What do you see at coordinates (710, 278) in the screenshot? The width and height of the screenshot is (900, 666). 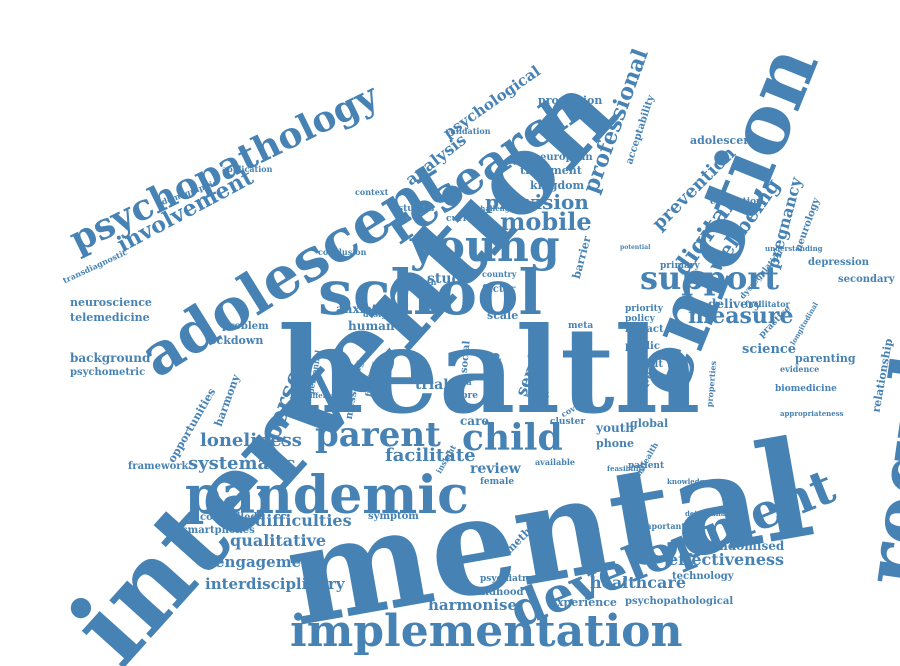 I see `word-support: support` at bounding box center [710, 278].